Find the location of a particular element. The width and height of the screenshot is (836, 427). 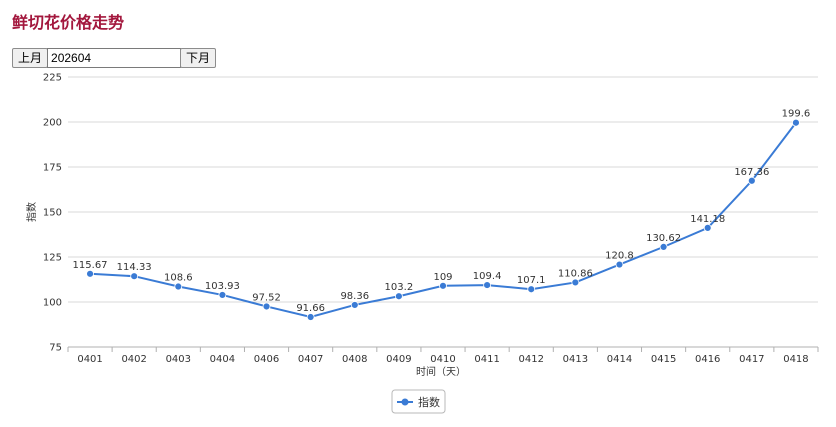

data-label: 98.36 is located at coordinates (354, 296).